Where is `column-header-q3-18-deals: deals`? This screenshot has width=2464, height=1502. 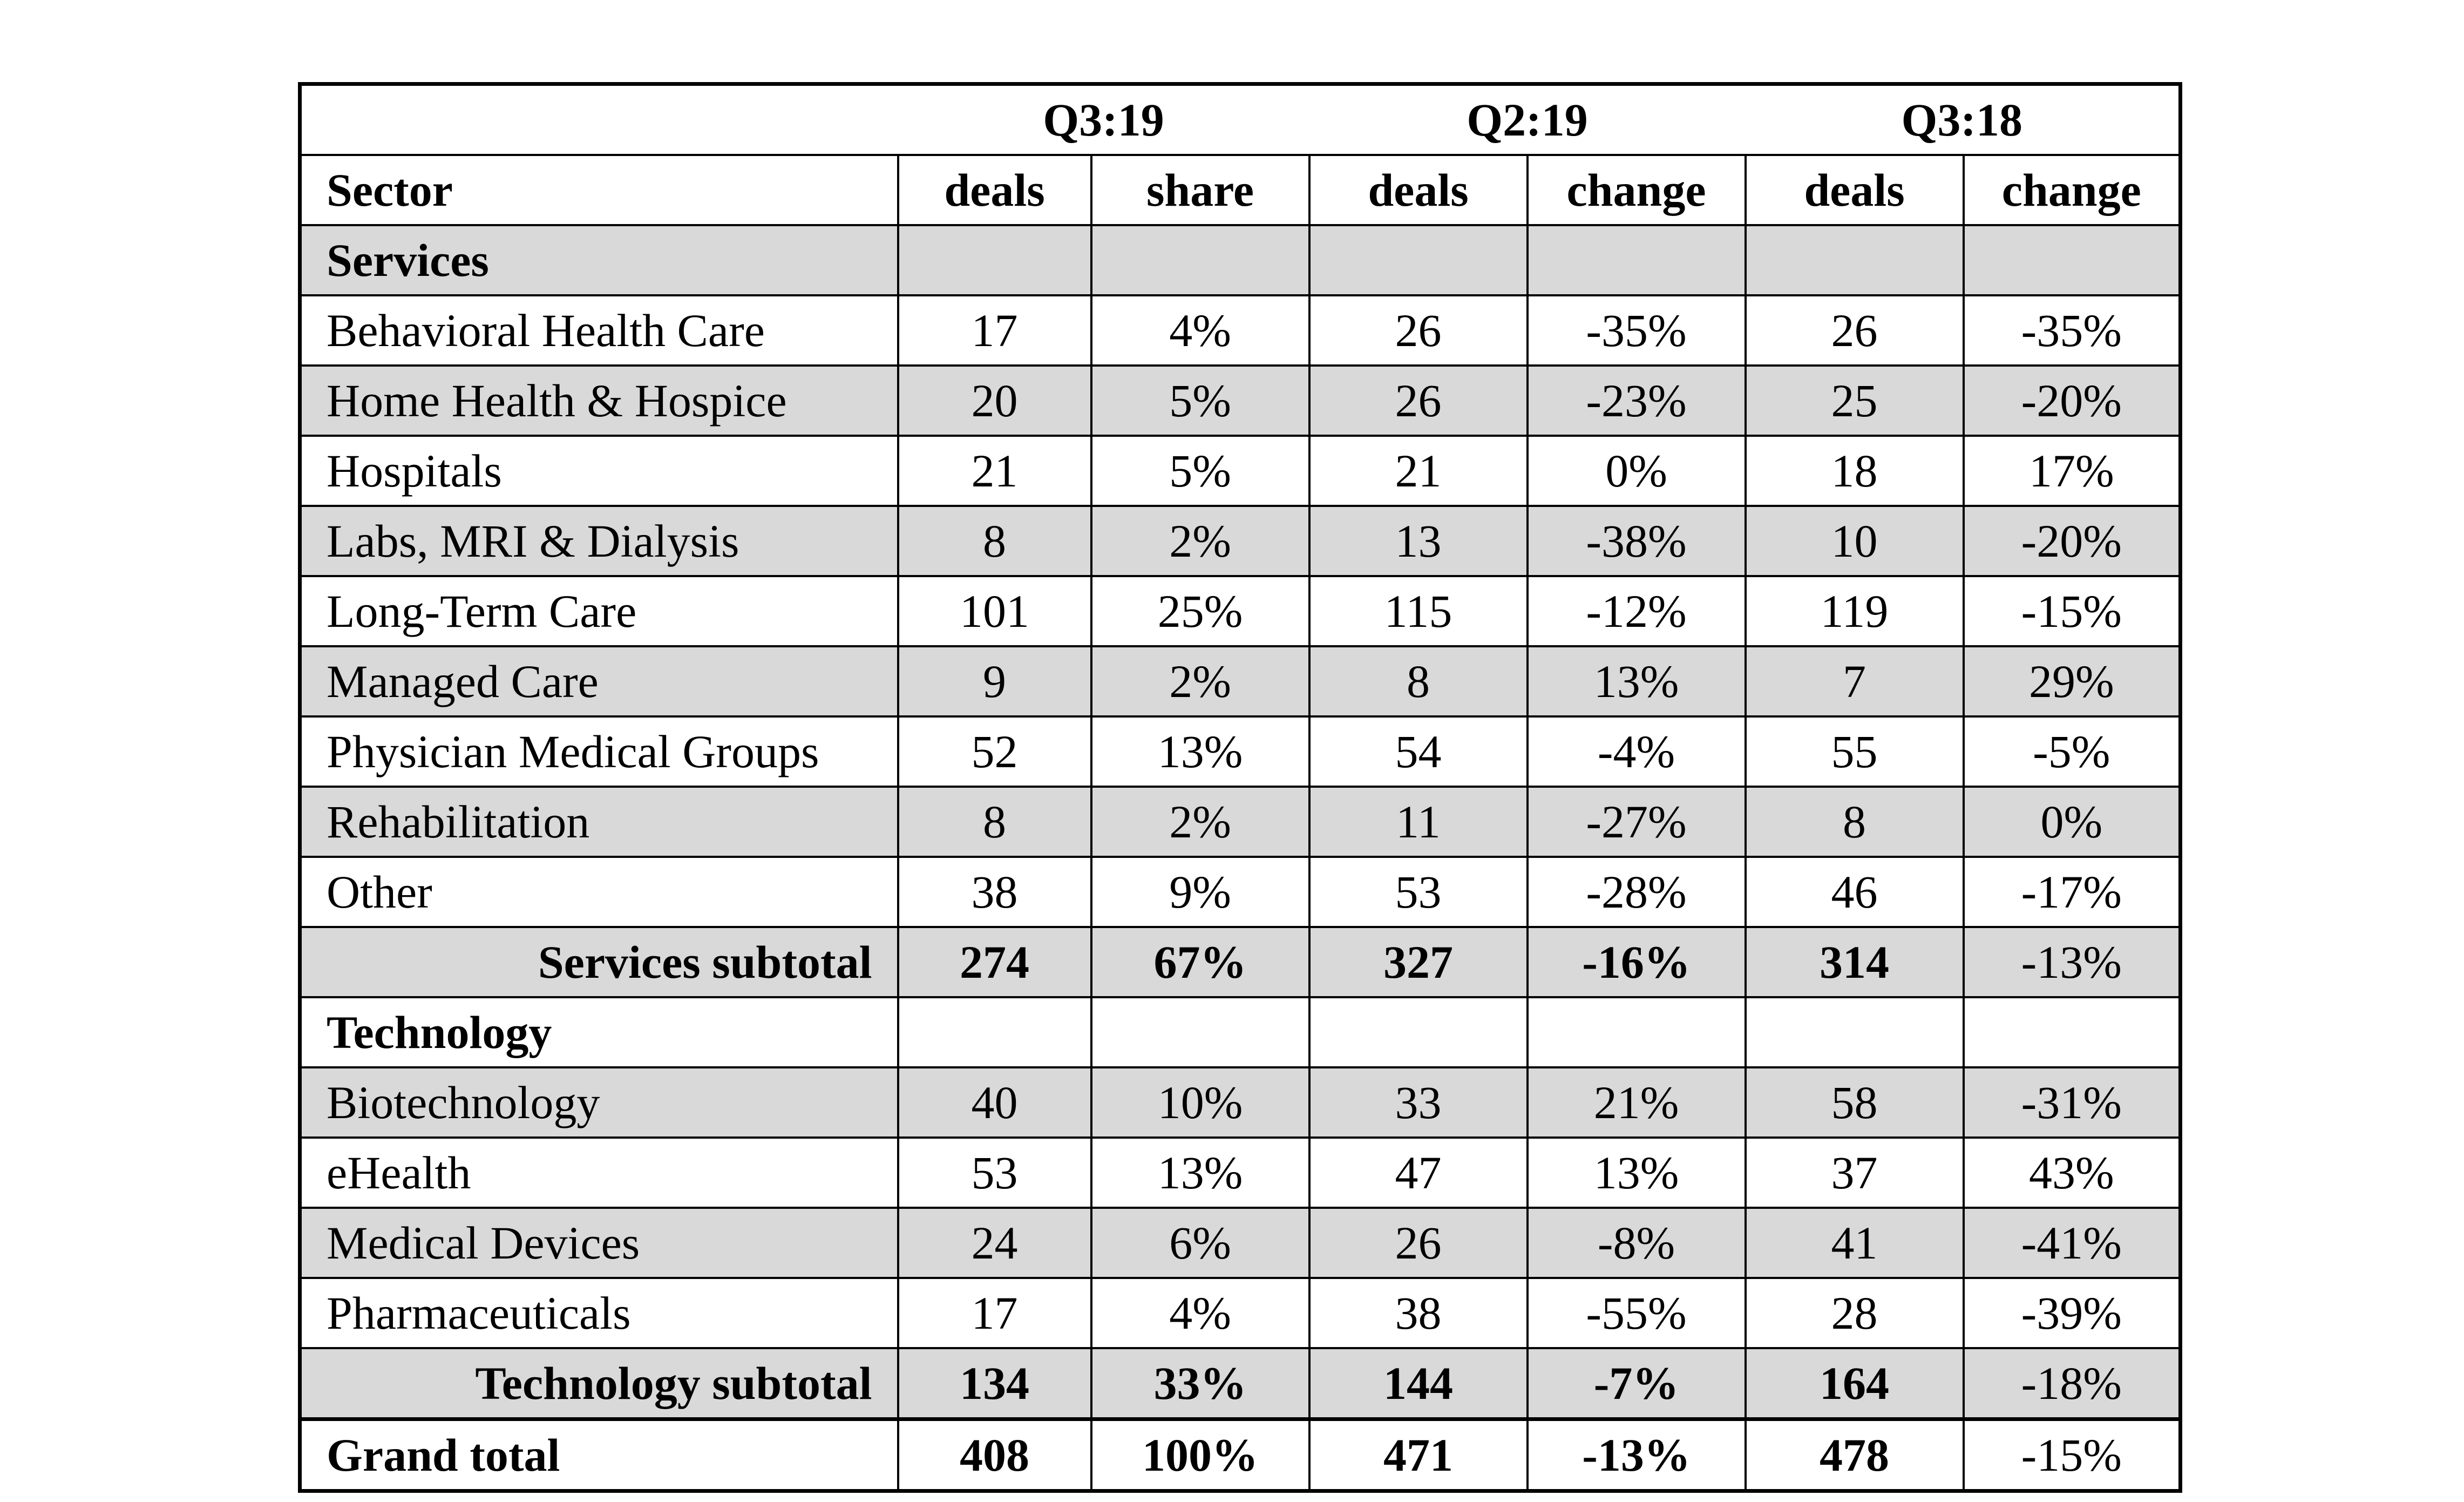
column-header-q3-18-deals: deals is located at coordinates (1854, 190).